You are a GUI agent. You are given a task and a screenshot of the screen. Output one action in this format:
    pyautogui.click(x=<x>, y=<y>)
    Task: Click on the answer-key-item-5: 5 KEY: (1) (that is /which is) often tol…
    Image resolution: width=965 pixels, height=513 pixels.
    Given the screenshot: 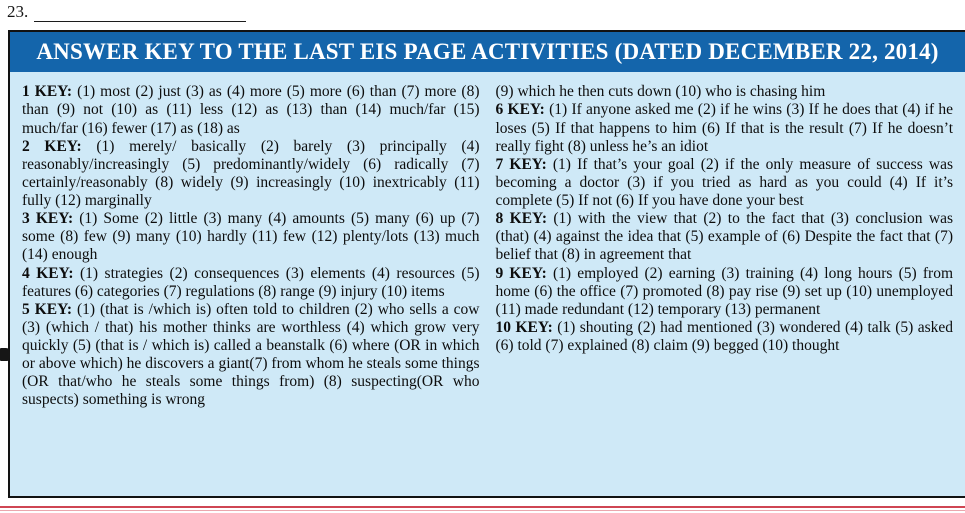 What is the action you would take?
    pyautogui.click(x=251, y=355)
    